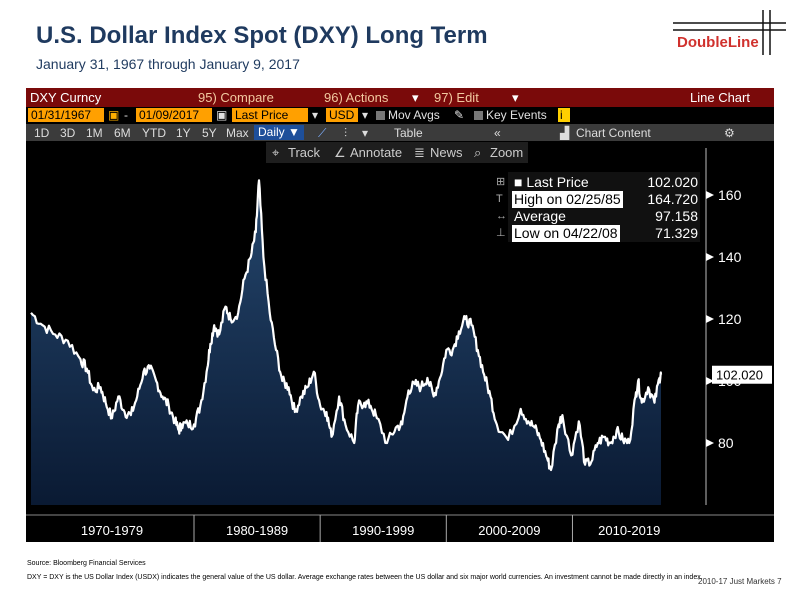  I want to click on page-subtitle: January 31, 1967 through January 9, 2017, so click(168, 64).